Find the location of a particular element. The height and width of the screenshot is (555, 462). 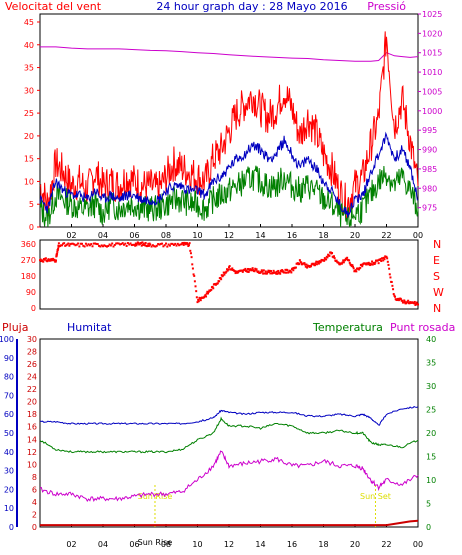

time-axis-tick-label: 22 is located at coordinates (386, 544).